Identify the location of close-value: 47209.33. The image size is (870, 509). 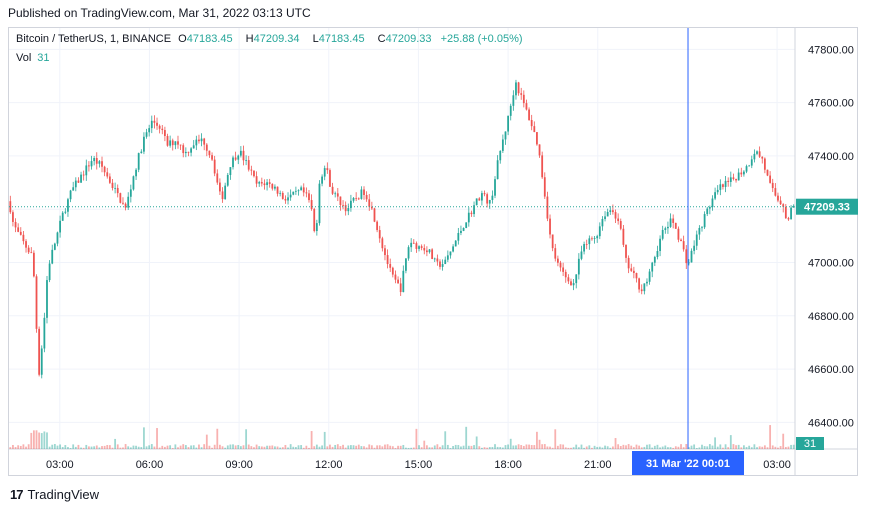
(408, 39).